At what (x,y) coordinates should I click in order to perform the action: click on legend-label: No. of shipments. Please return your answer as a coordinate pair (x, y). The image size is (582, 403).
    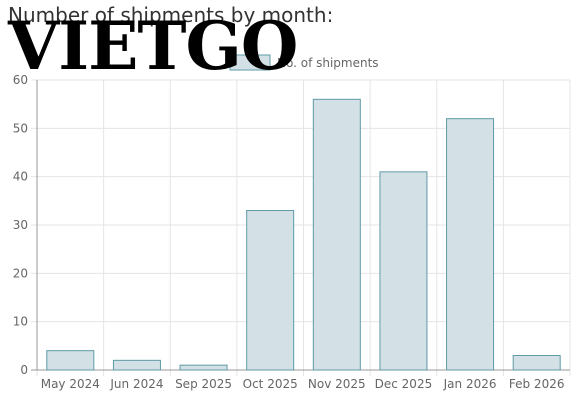
    Looking at the image, I should click on (328, 63).